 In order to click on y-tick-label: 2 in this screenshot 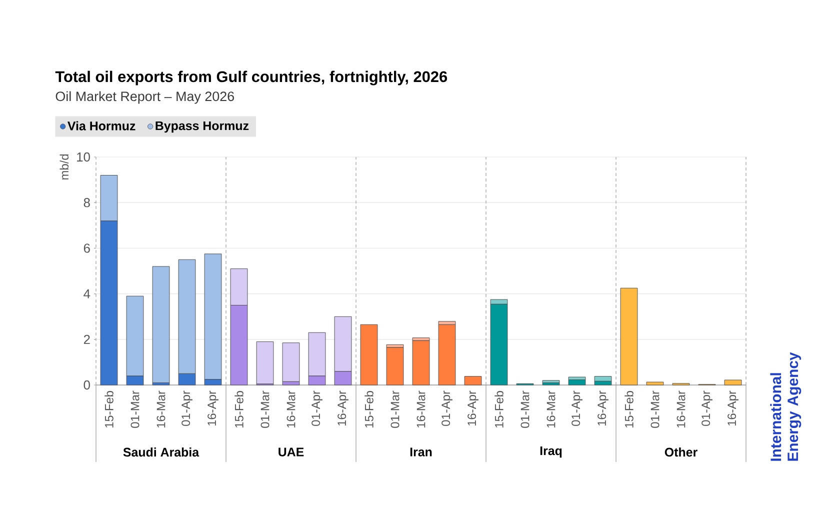, I will do `click(87, 339)`.